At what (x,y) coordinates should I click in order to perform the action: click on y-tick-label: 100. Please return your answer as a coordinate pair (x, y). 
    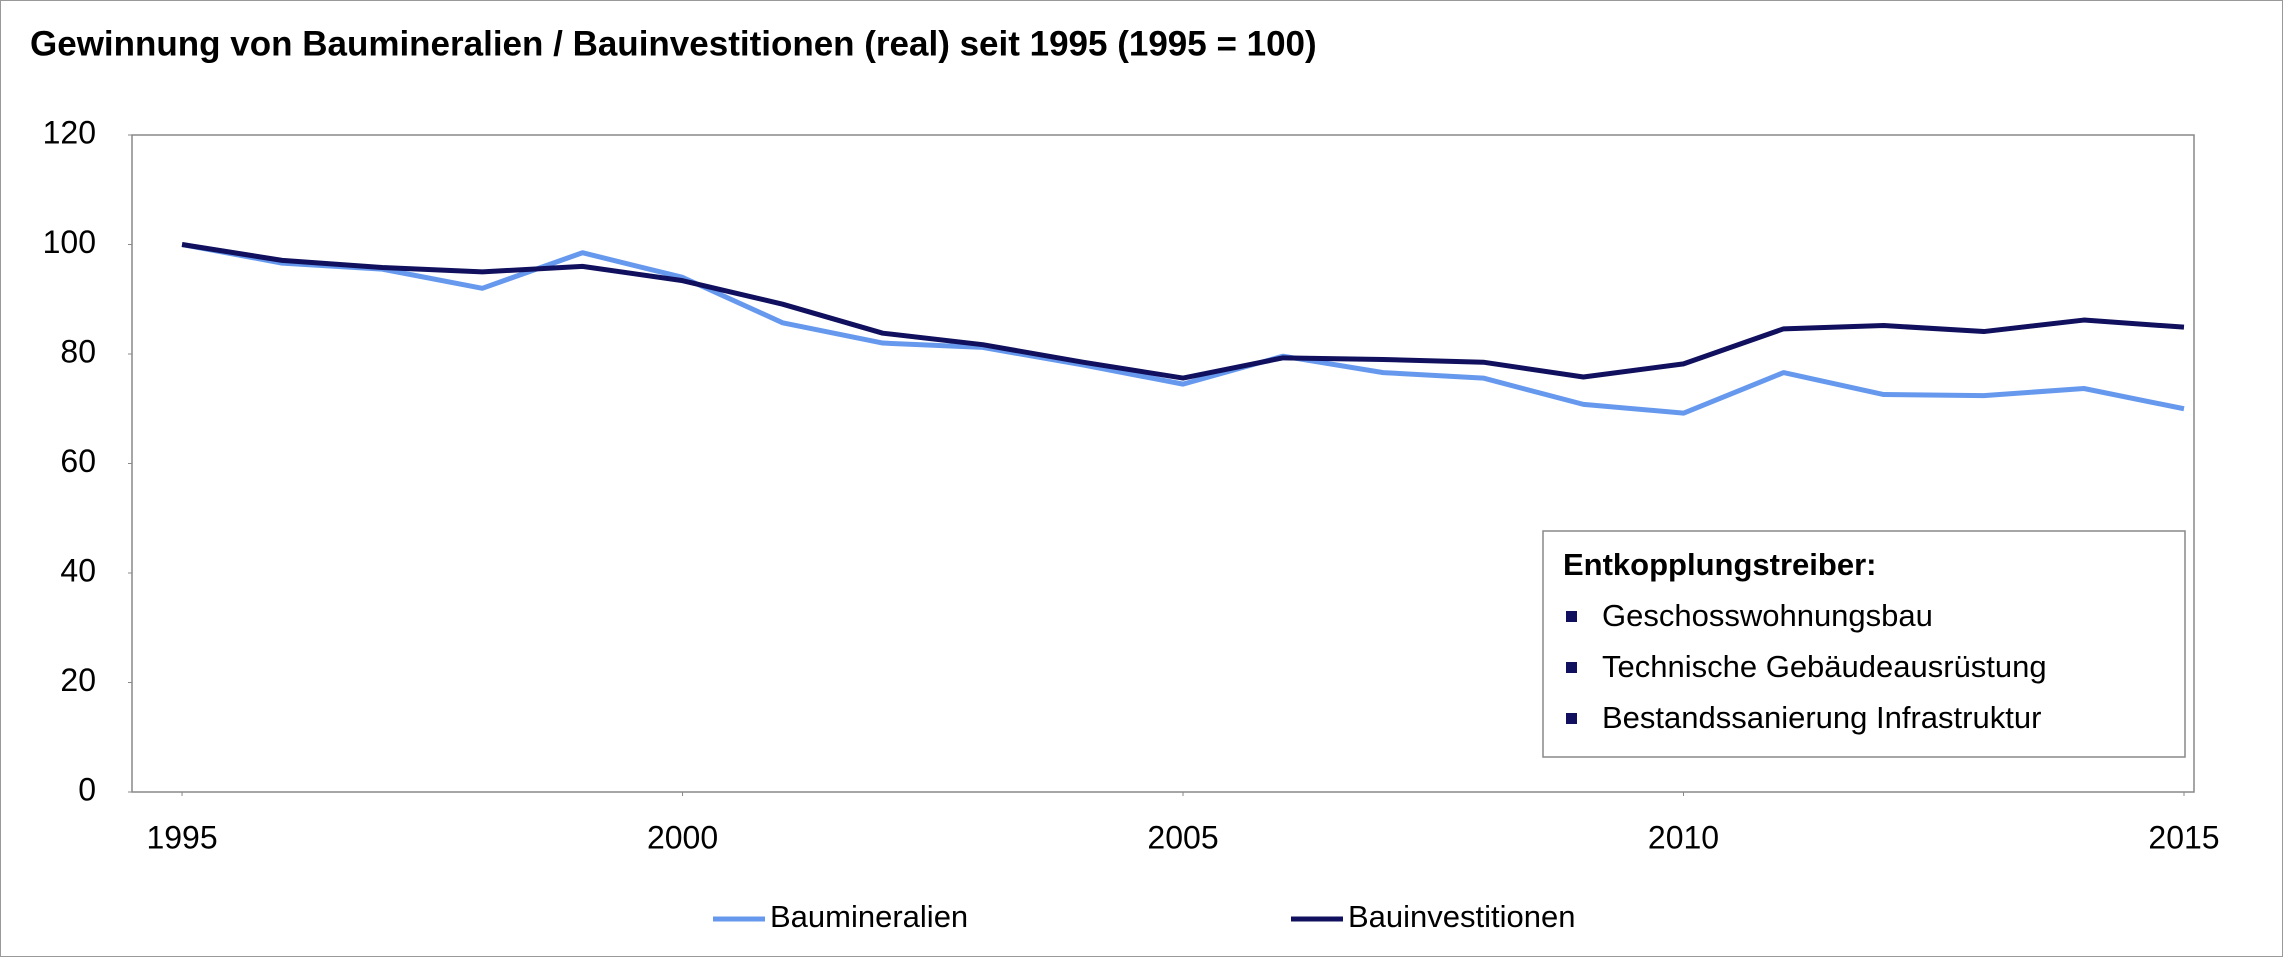
    Looking at the image, I should click on (69, 242).